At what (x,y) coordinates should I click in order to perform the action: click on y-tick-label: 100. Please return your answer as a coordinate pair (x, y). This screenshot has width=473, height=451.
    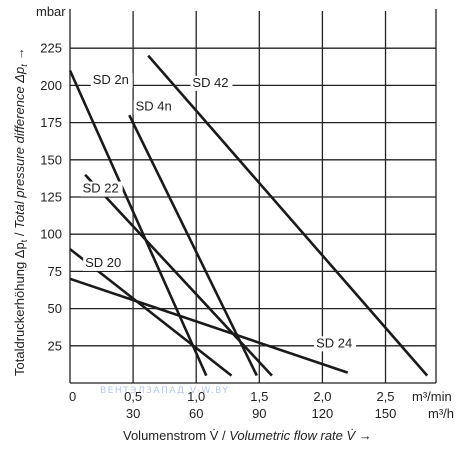
    Looking at the image, I should click on (51, 234).